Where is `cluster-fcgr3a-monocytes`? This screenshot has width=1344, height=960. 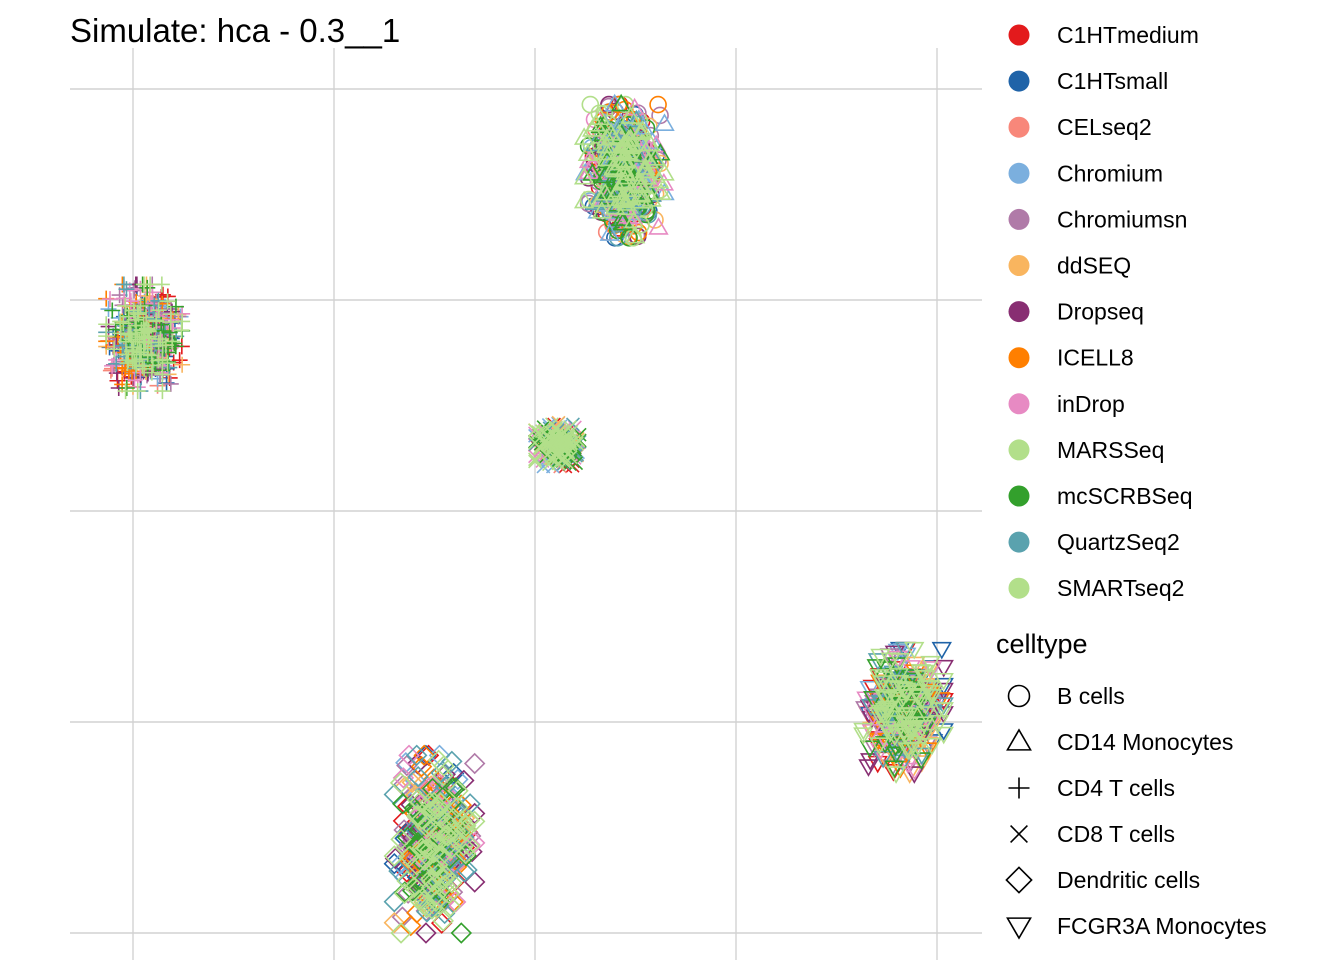 cluster-fcgr3a-monocytes is located at coordinates (903, 712).